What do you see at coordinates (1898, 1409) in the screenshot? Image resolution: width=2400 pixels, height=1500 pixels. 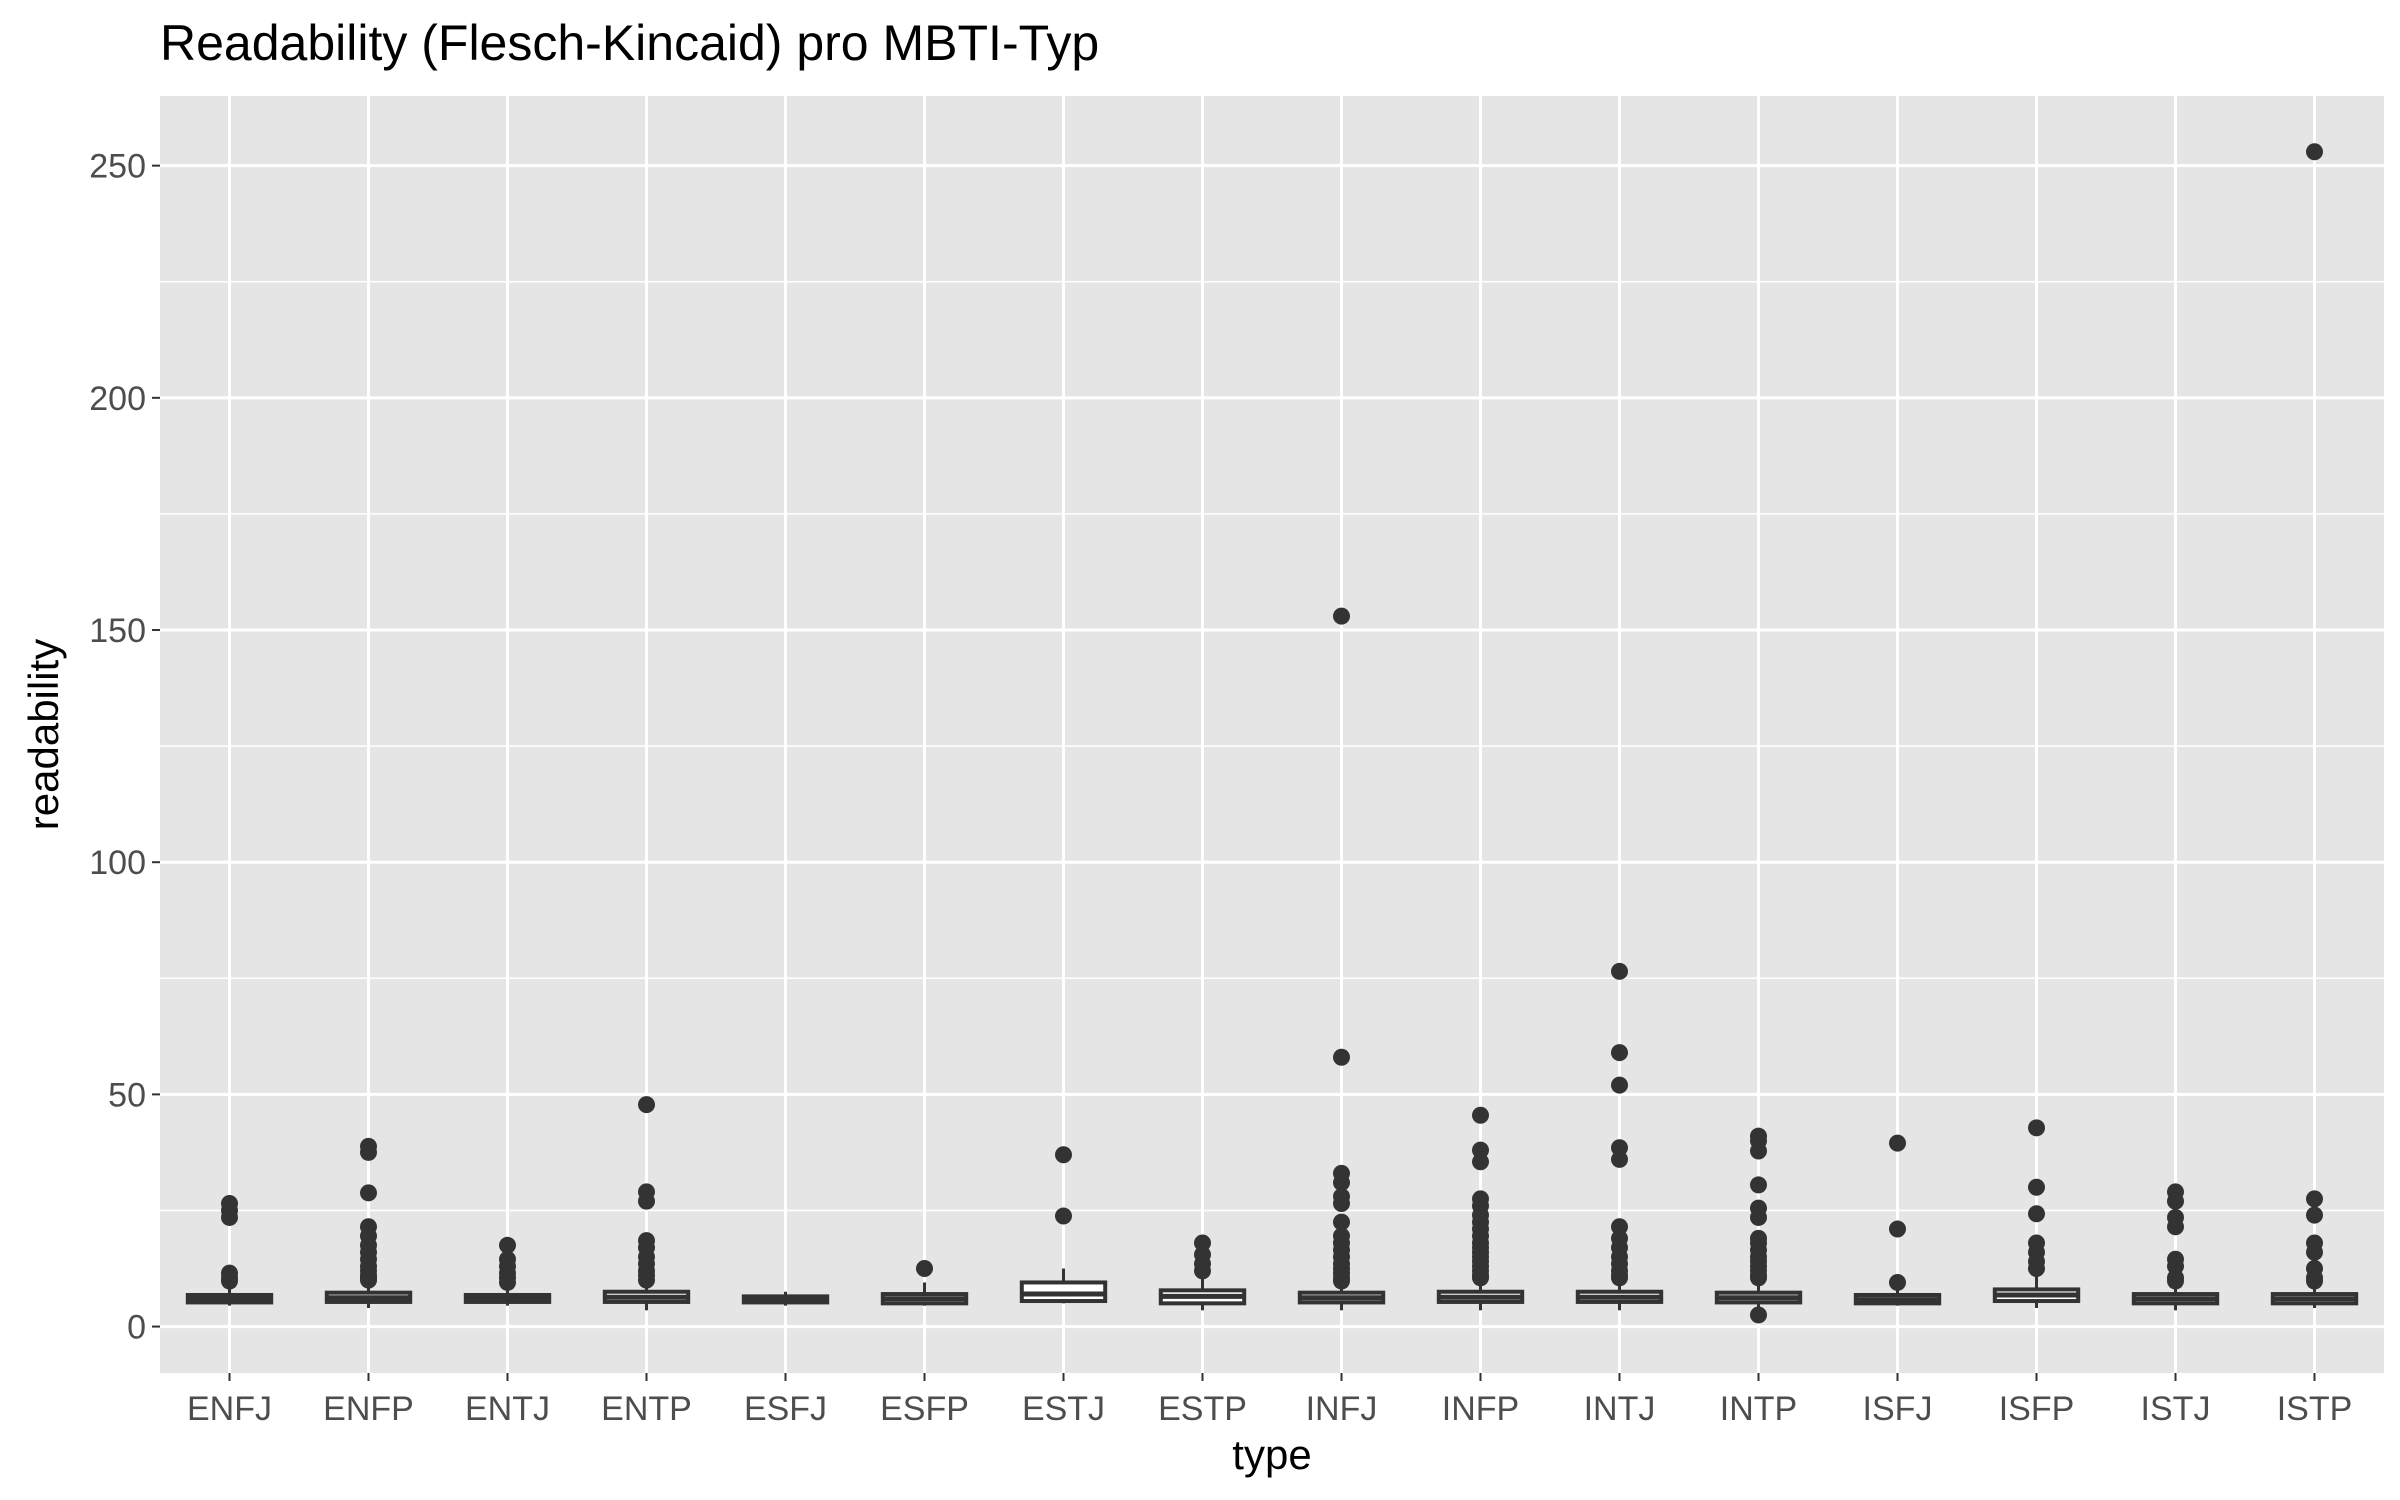 I see `x-tick-label: ISFJ` at bounding box center [1898, 1409].